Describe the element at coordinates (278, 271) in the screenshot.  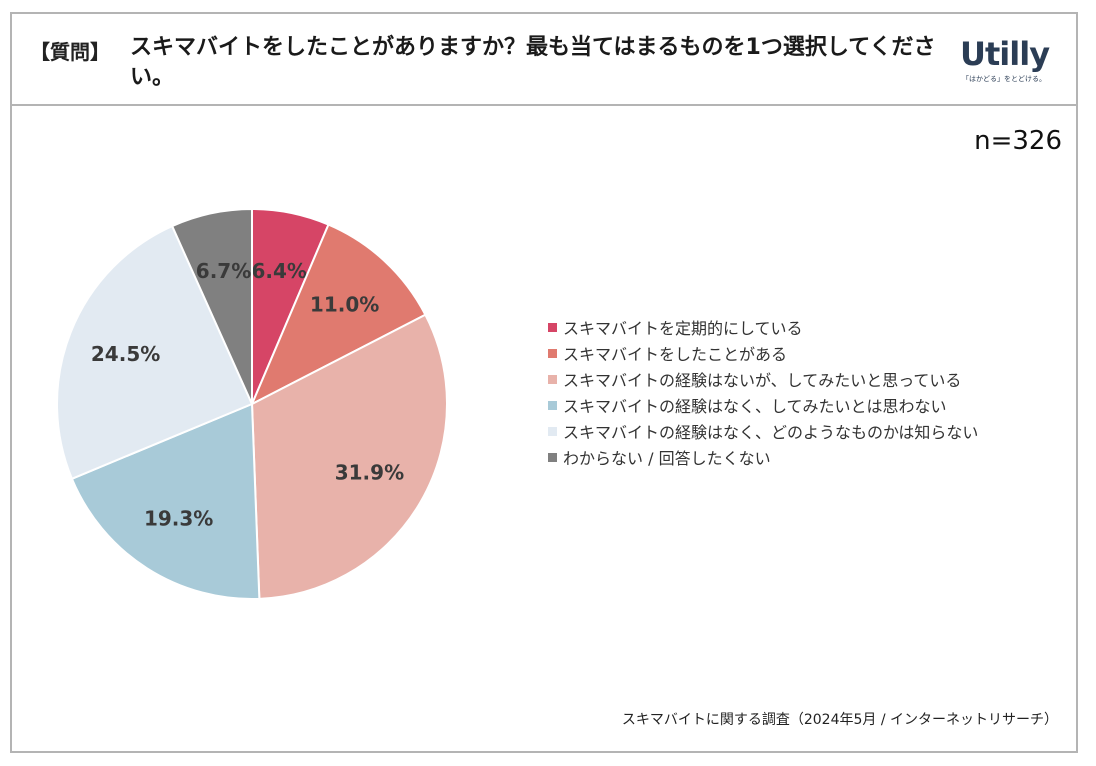
I see `pie-data-label-1: 6.4%` at that location.